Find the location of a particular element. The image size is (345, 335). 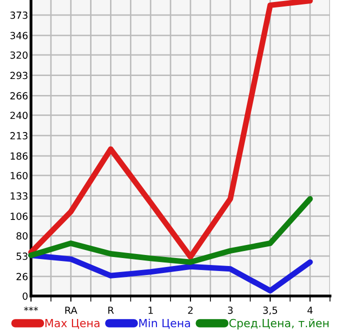

x-tick-label: *** is located at coordinates (31, 309).